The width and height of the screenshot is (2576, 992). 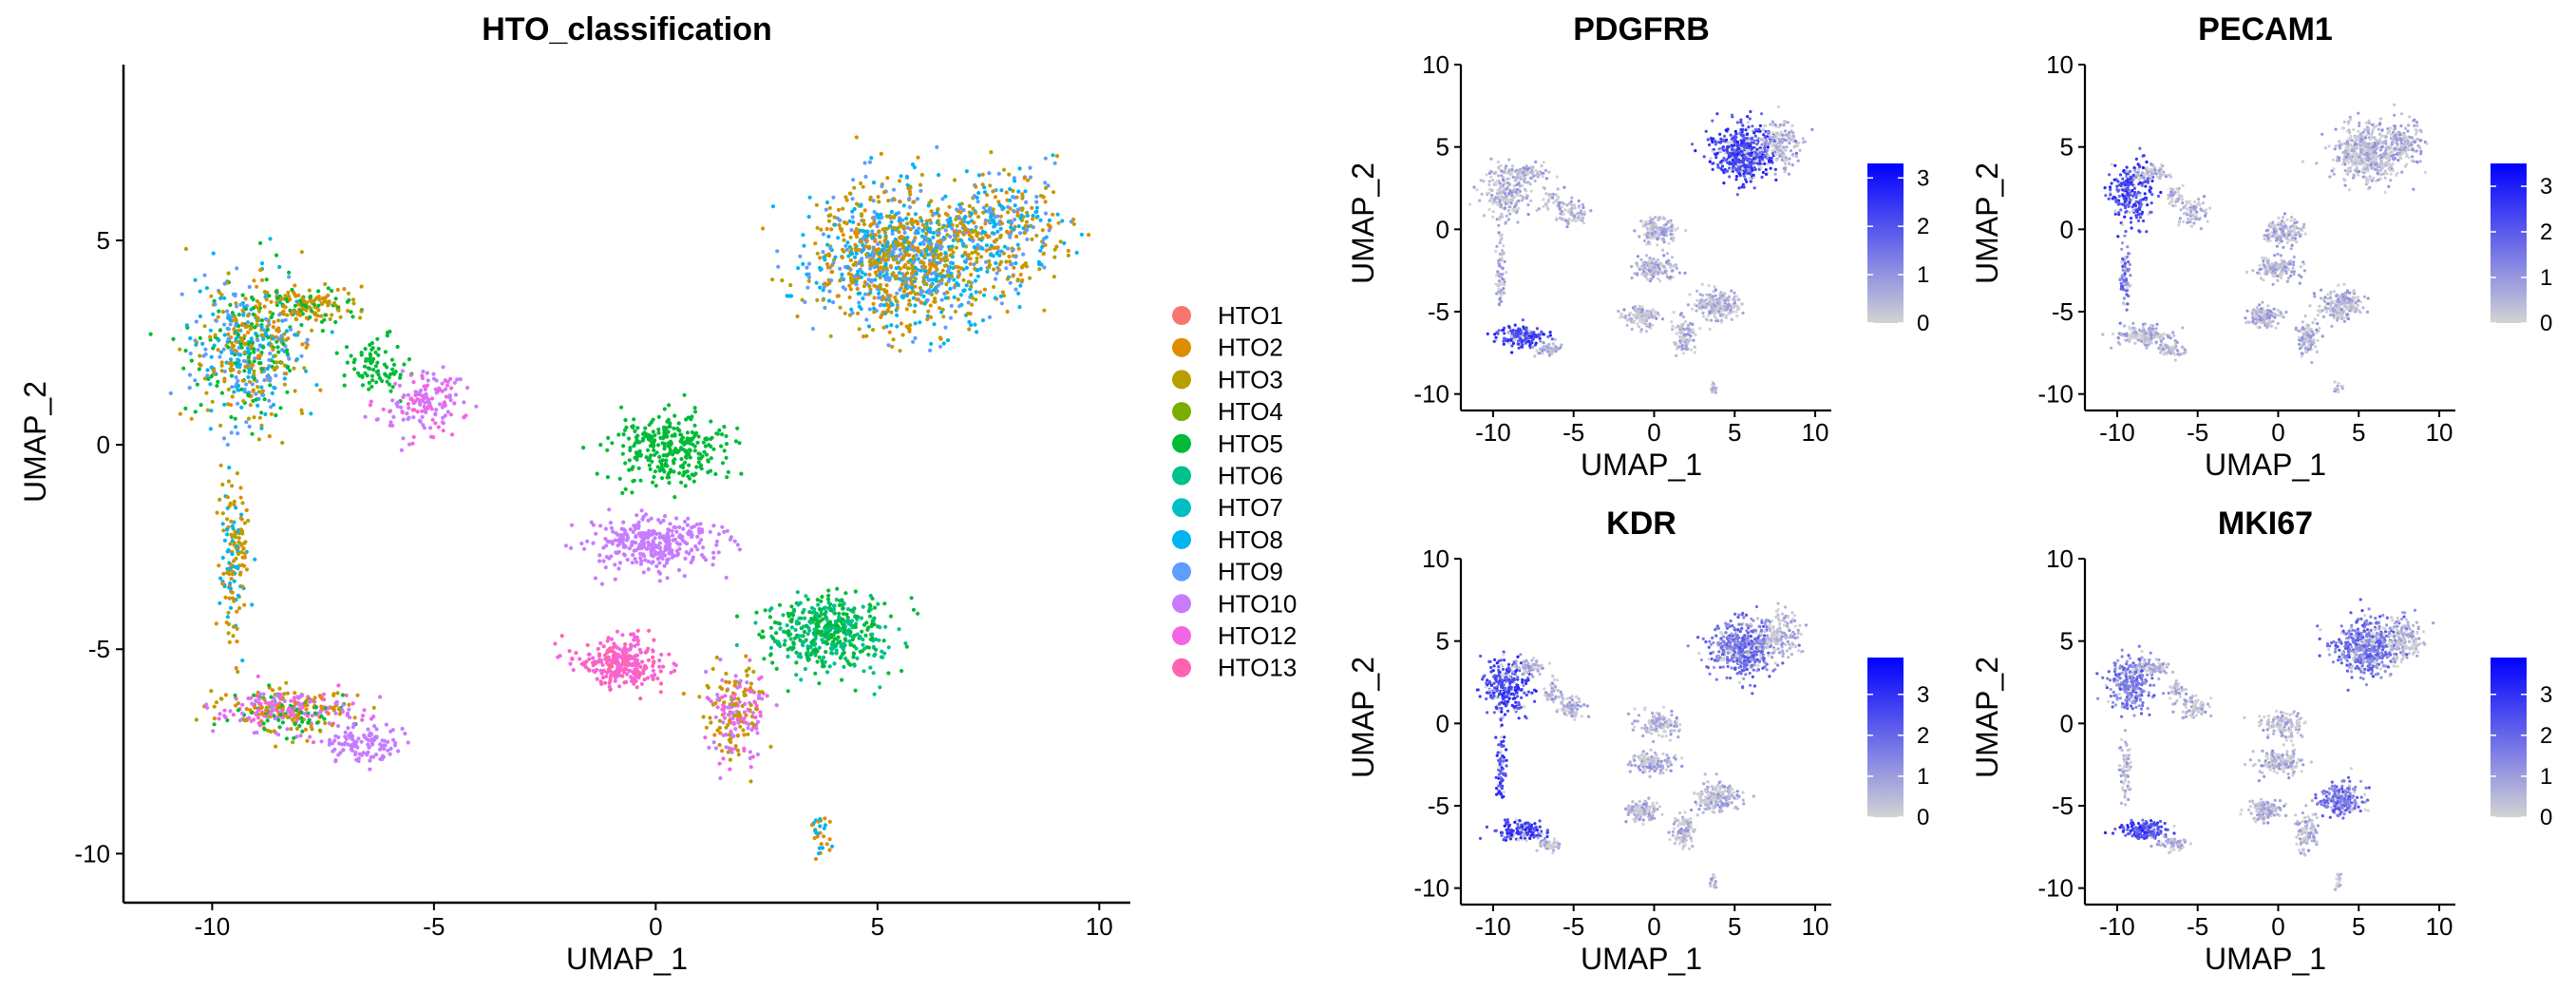 I want to click on legend-label: HTO2, so click(x=1250, y=348).